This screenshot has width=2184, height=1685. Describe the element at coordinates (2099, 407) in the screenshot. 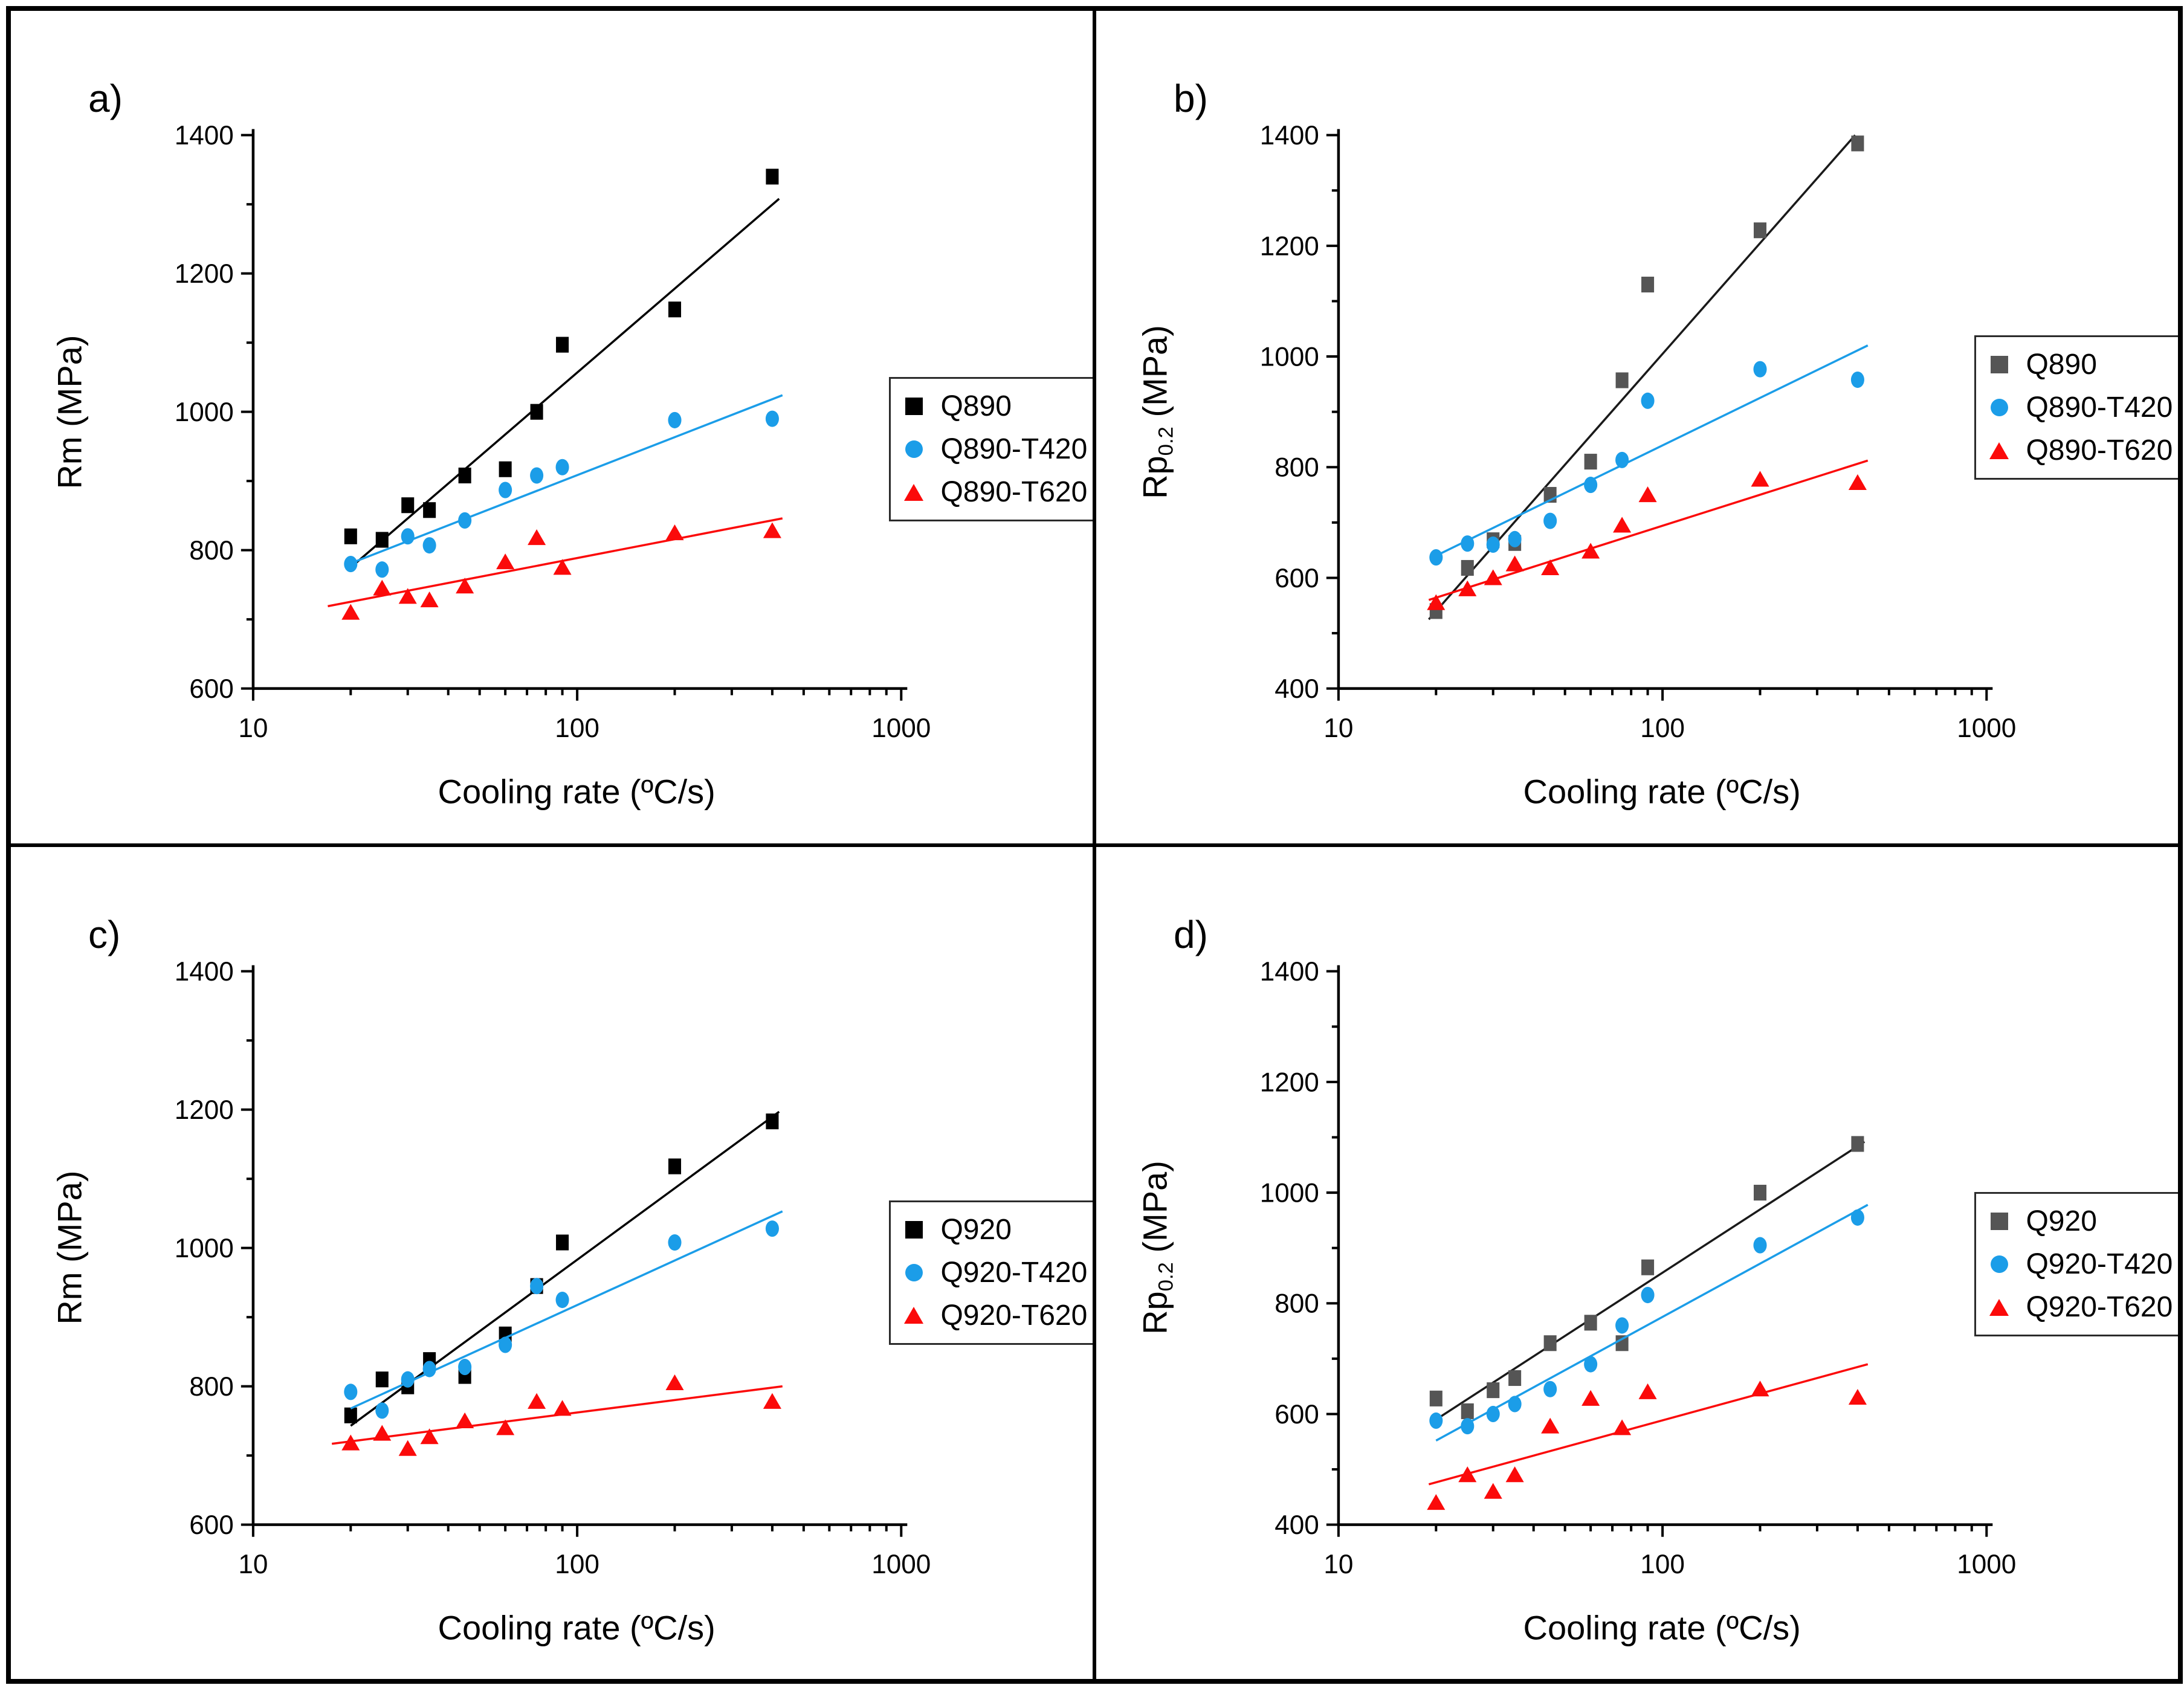

I see `legend-label: Q890-T420` at that location.